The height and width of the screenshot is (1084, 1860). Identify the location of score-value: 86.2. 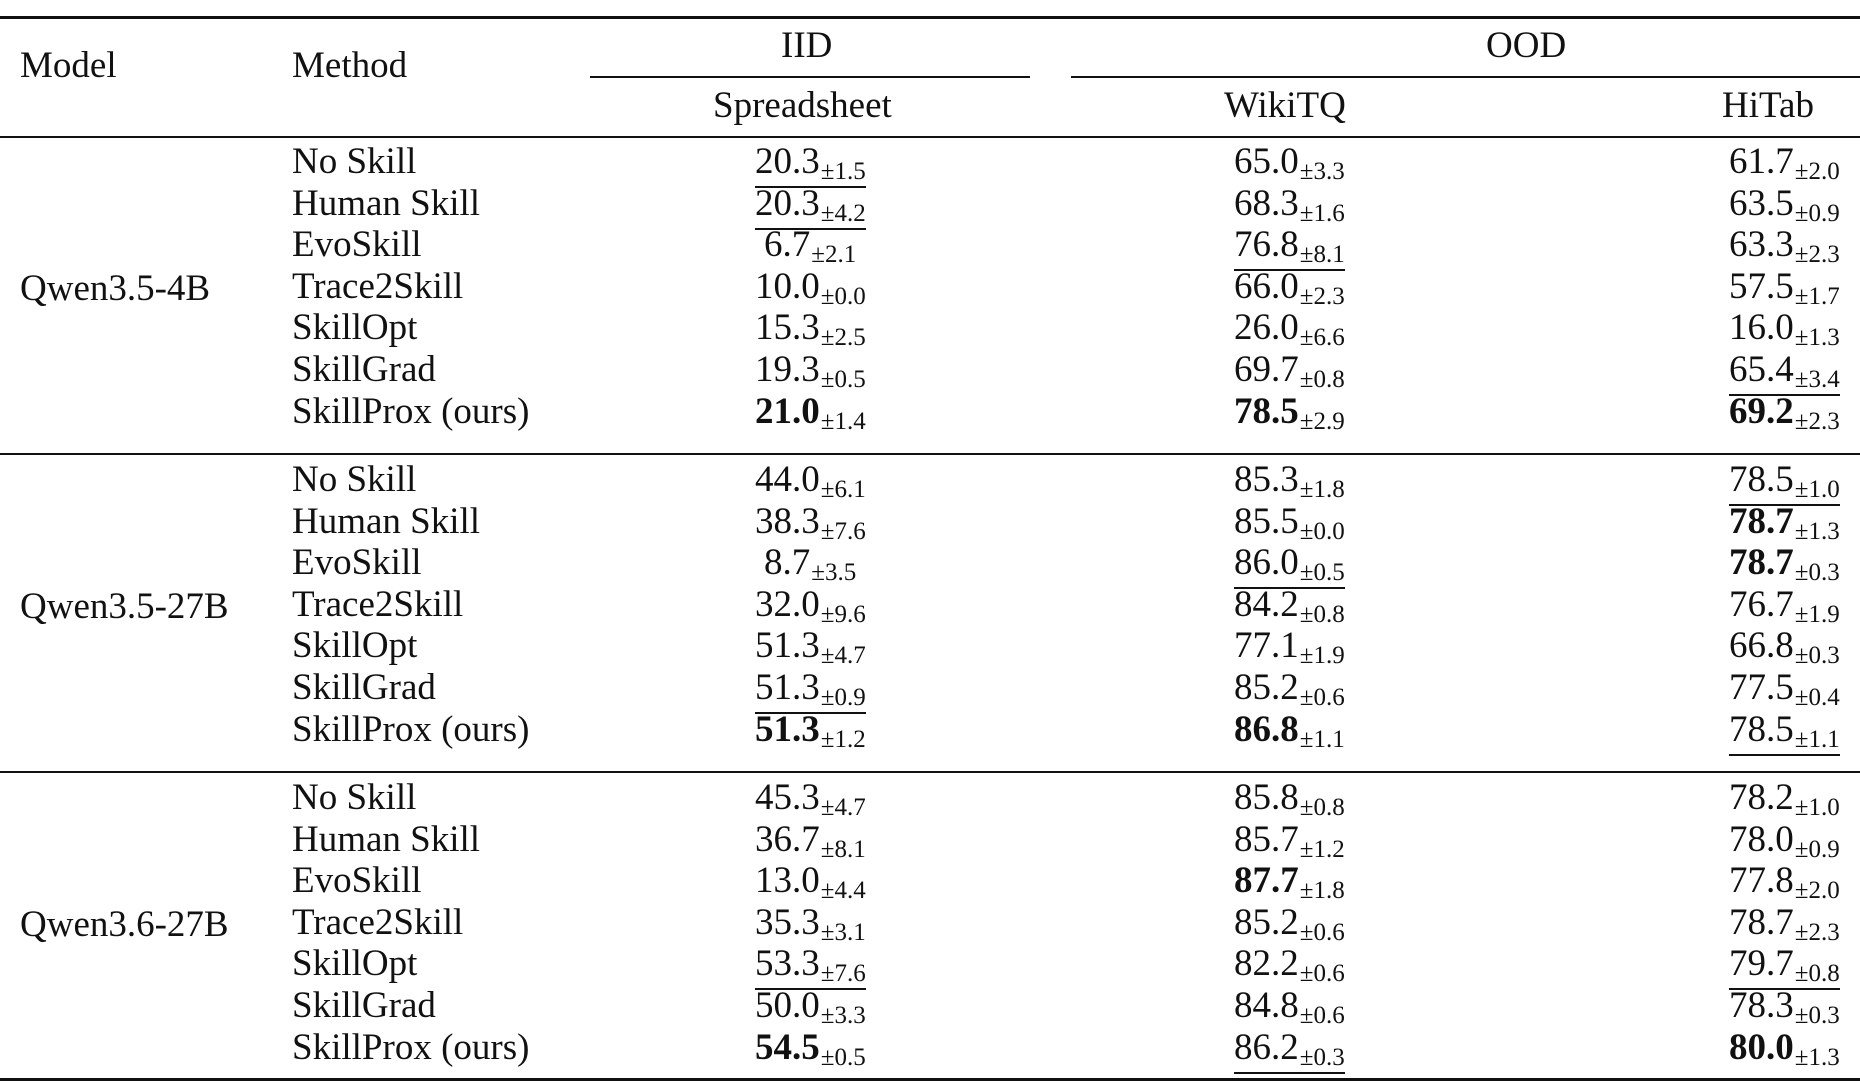
(1266, 1047).